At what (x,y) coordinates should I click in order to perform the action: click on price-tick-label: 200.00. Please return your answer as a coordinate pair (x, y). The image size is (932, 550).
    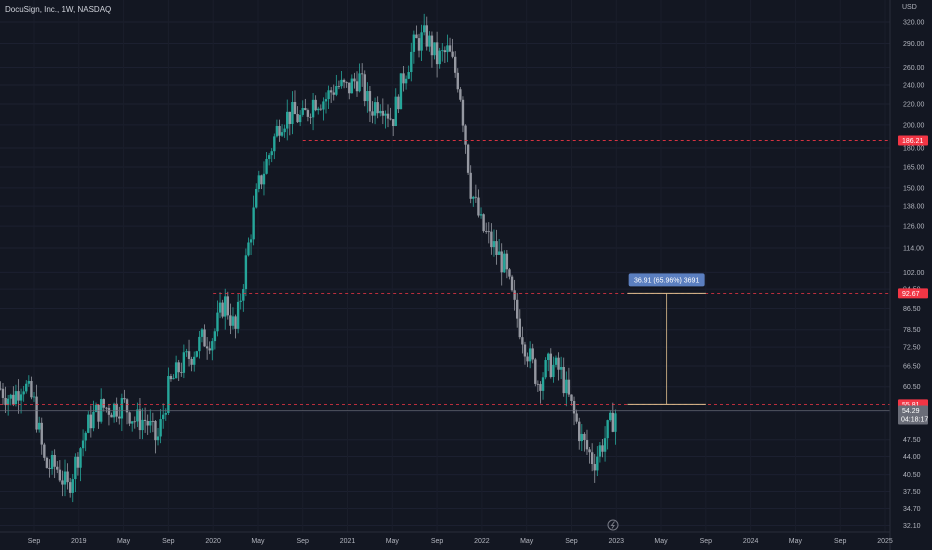
    Looking at the image, I should click on (914, 125).